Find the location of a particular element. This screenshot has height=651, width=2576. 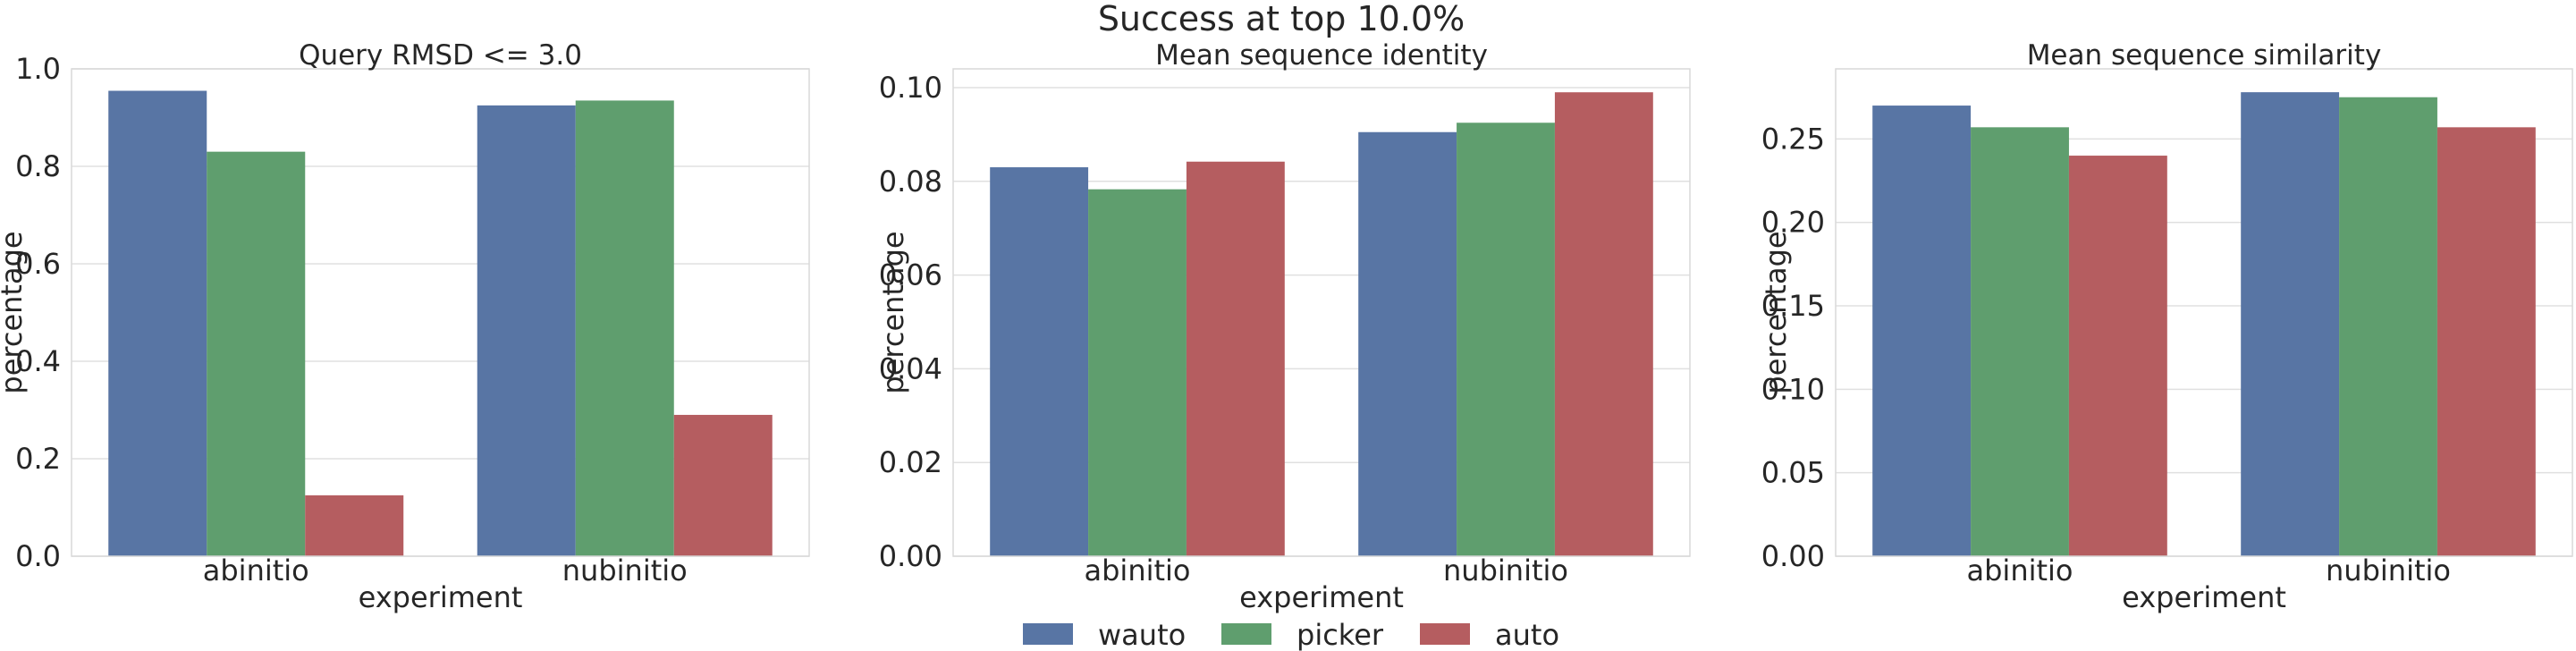

y-tick-label: 0.06 is located at coordinates (910, 275).